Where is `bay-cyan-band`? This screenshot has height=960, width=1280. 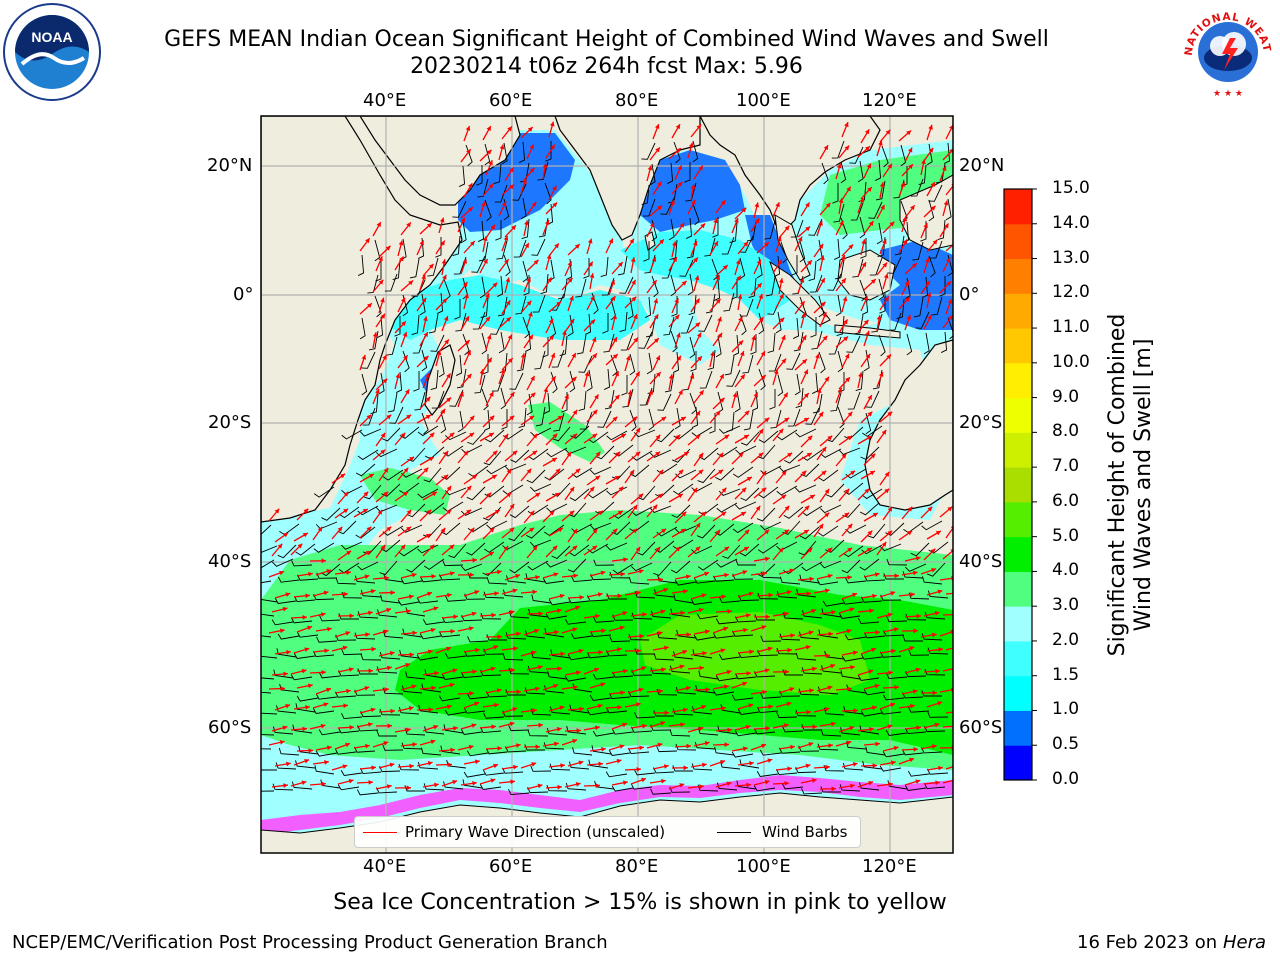
bay-cyan-band is located at coordinates (705, 275).